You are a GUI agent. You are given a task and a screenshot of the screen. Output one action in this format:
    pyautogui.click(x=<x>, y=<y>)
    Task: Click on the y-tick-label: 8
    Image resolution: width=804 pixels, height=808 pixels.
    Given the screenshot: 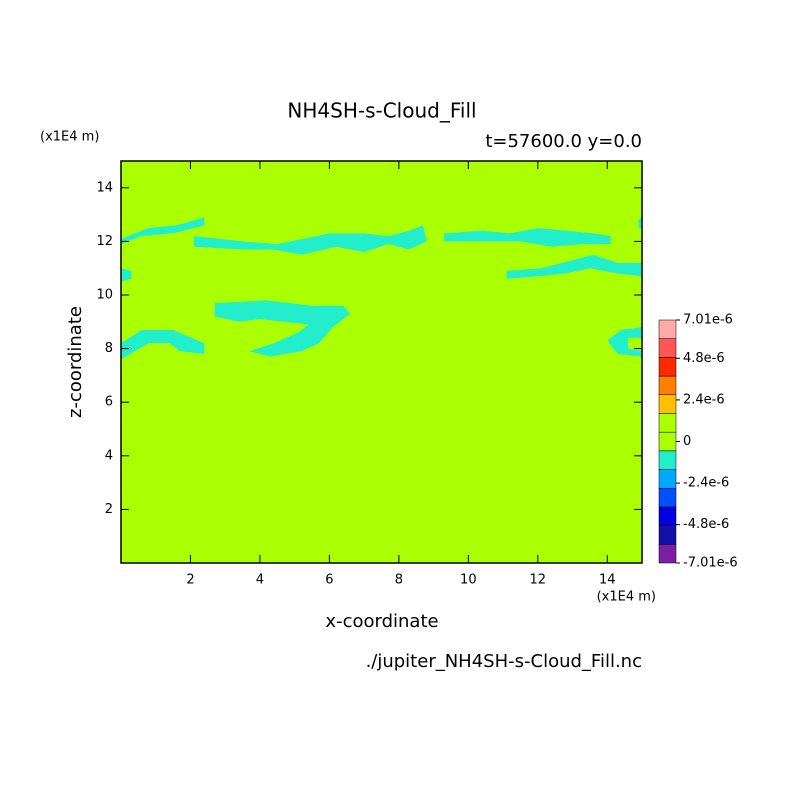 What is the action you would take?
    pyautogui.click(x=109, y=348)
    